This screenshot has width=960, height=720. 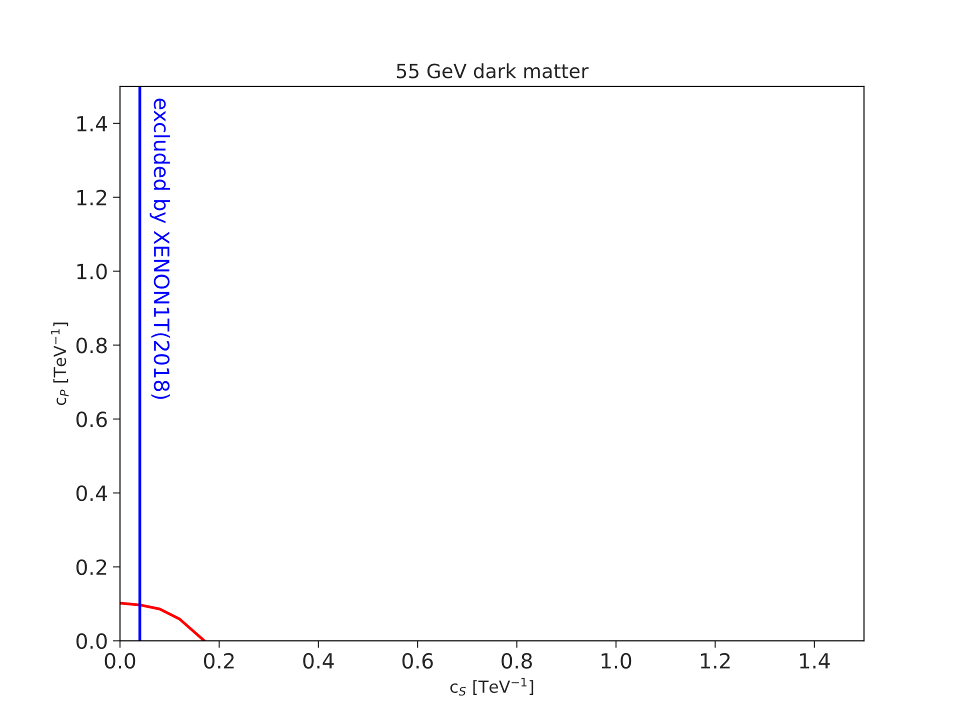 What do you see at coordinates (318, 660) in the screenshot?
I see `x-tick-label: 0.4` at bounding box center [318, 660].